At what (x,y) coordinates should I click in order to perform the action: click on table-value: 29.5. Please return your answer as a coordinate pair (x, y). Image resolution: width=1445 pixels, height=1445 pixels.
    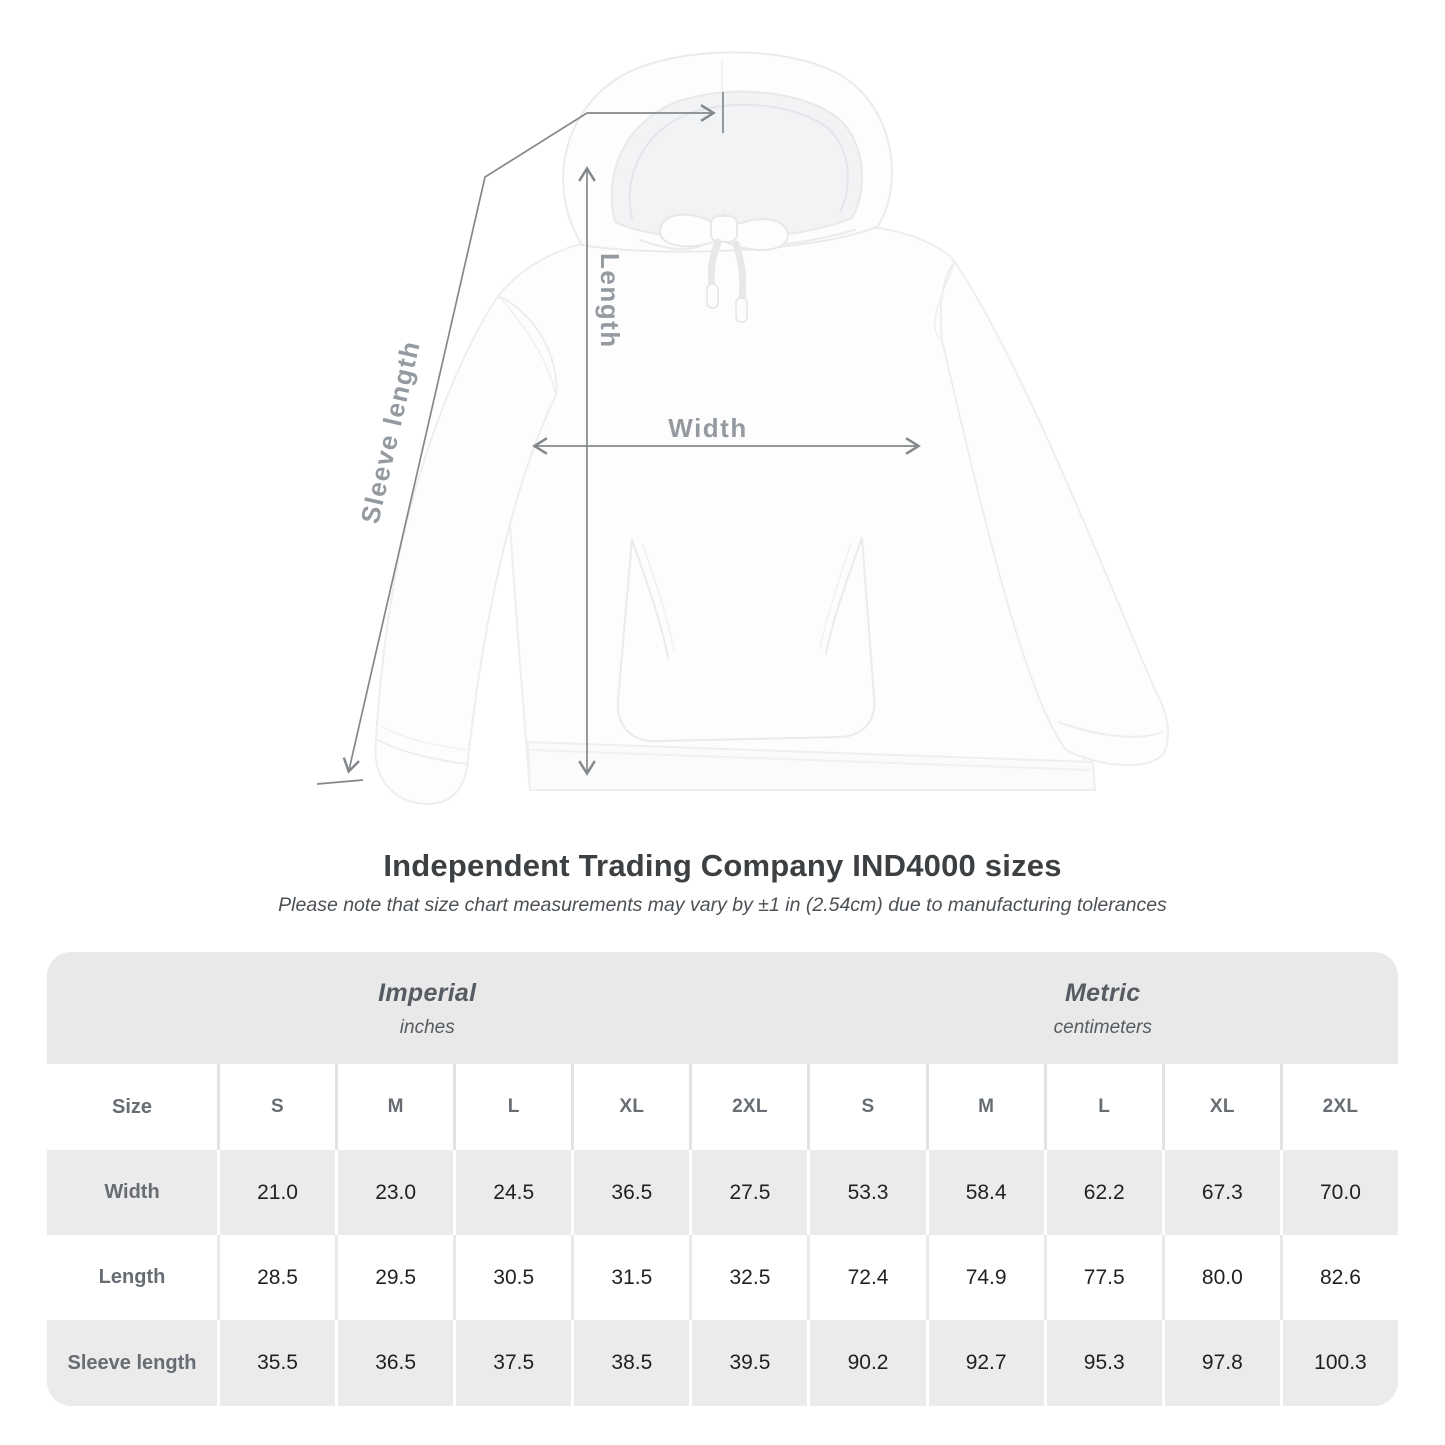
    Looking at the image, I should click on (394, 1277).